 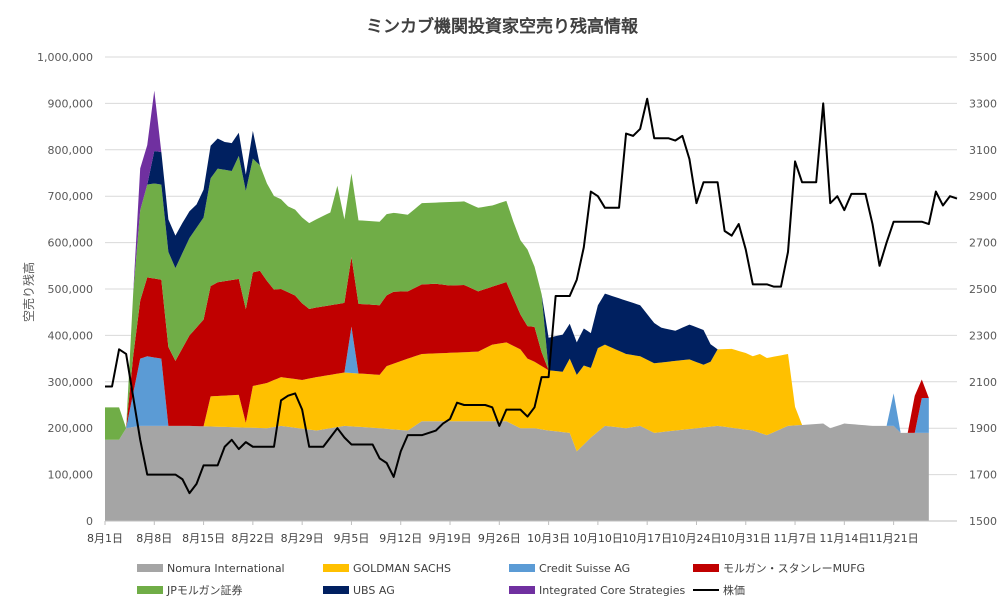 What do you see at coordinates (584, 568) in the screenshot?
I see `legend-label: Credit Suisse AG` at bounding box center [584, 568].